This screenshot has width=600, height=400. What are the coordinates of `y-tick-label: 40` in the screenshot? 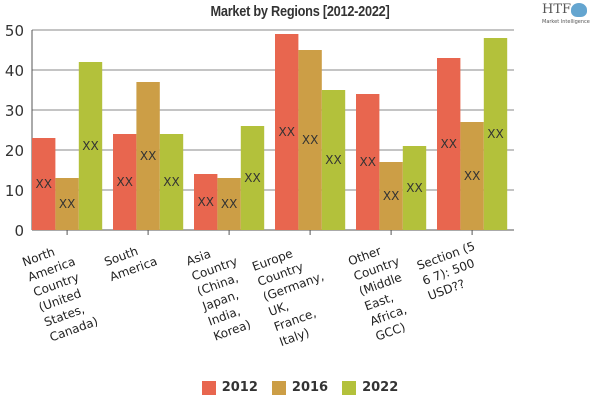 It's located at (14, 71).